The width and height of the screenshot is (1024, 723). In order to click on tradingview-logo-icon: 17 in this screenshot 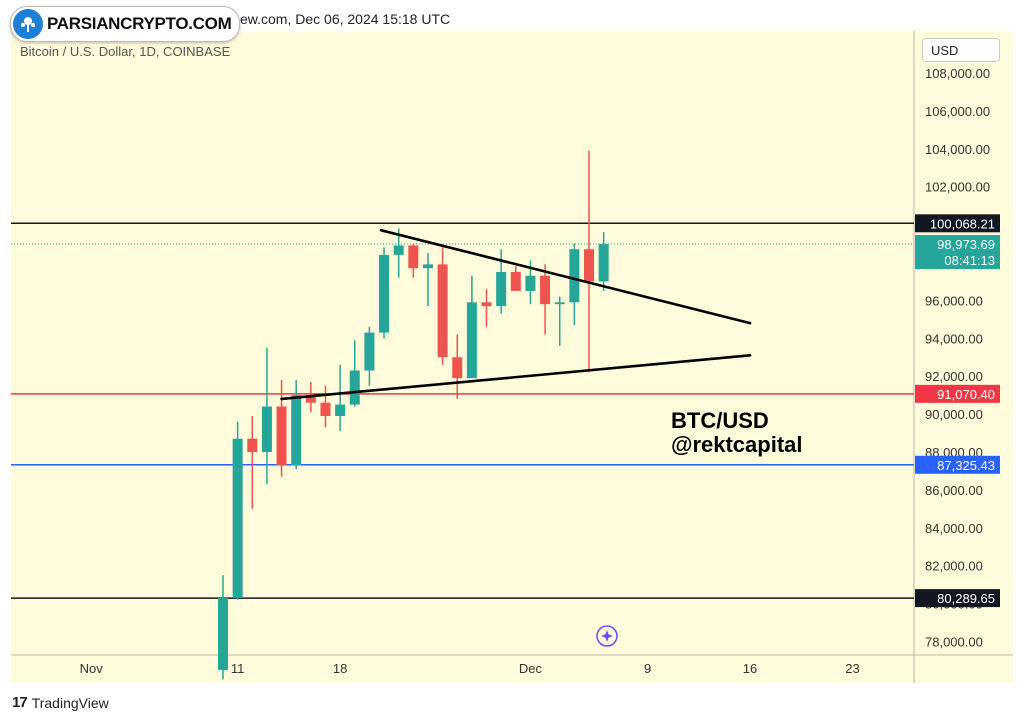, I will do `click(20, 702)`.